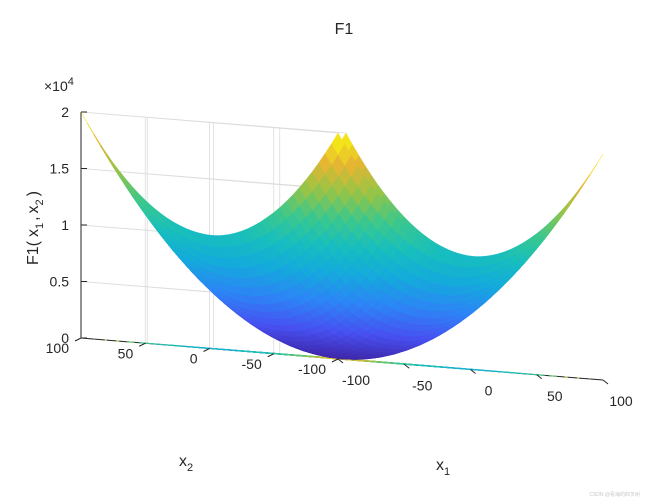  What do you see at coordinates (312, 369) in the screenshot?
I see `y-tick-label: -100` at bounding box center [312, 369].